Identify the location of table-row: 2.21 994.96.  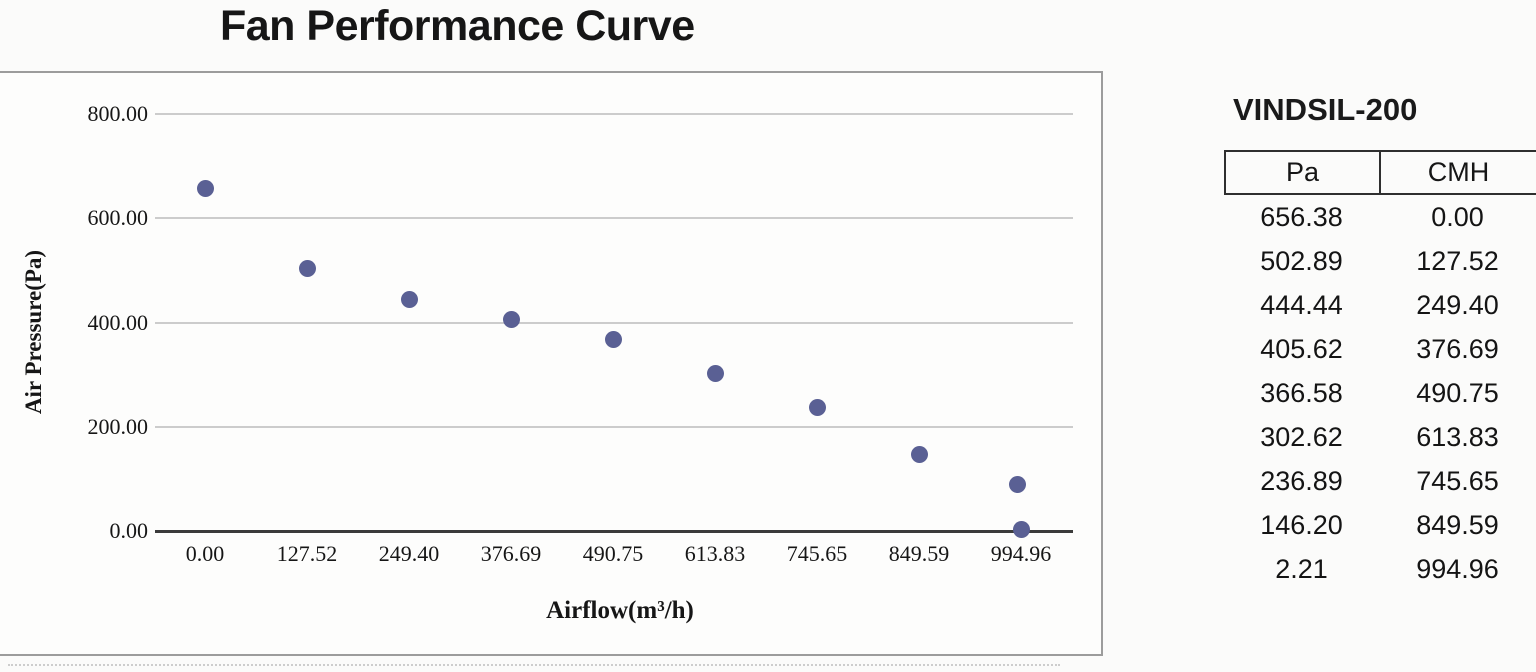
(1380, 569).